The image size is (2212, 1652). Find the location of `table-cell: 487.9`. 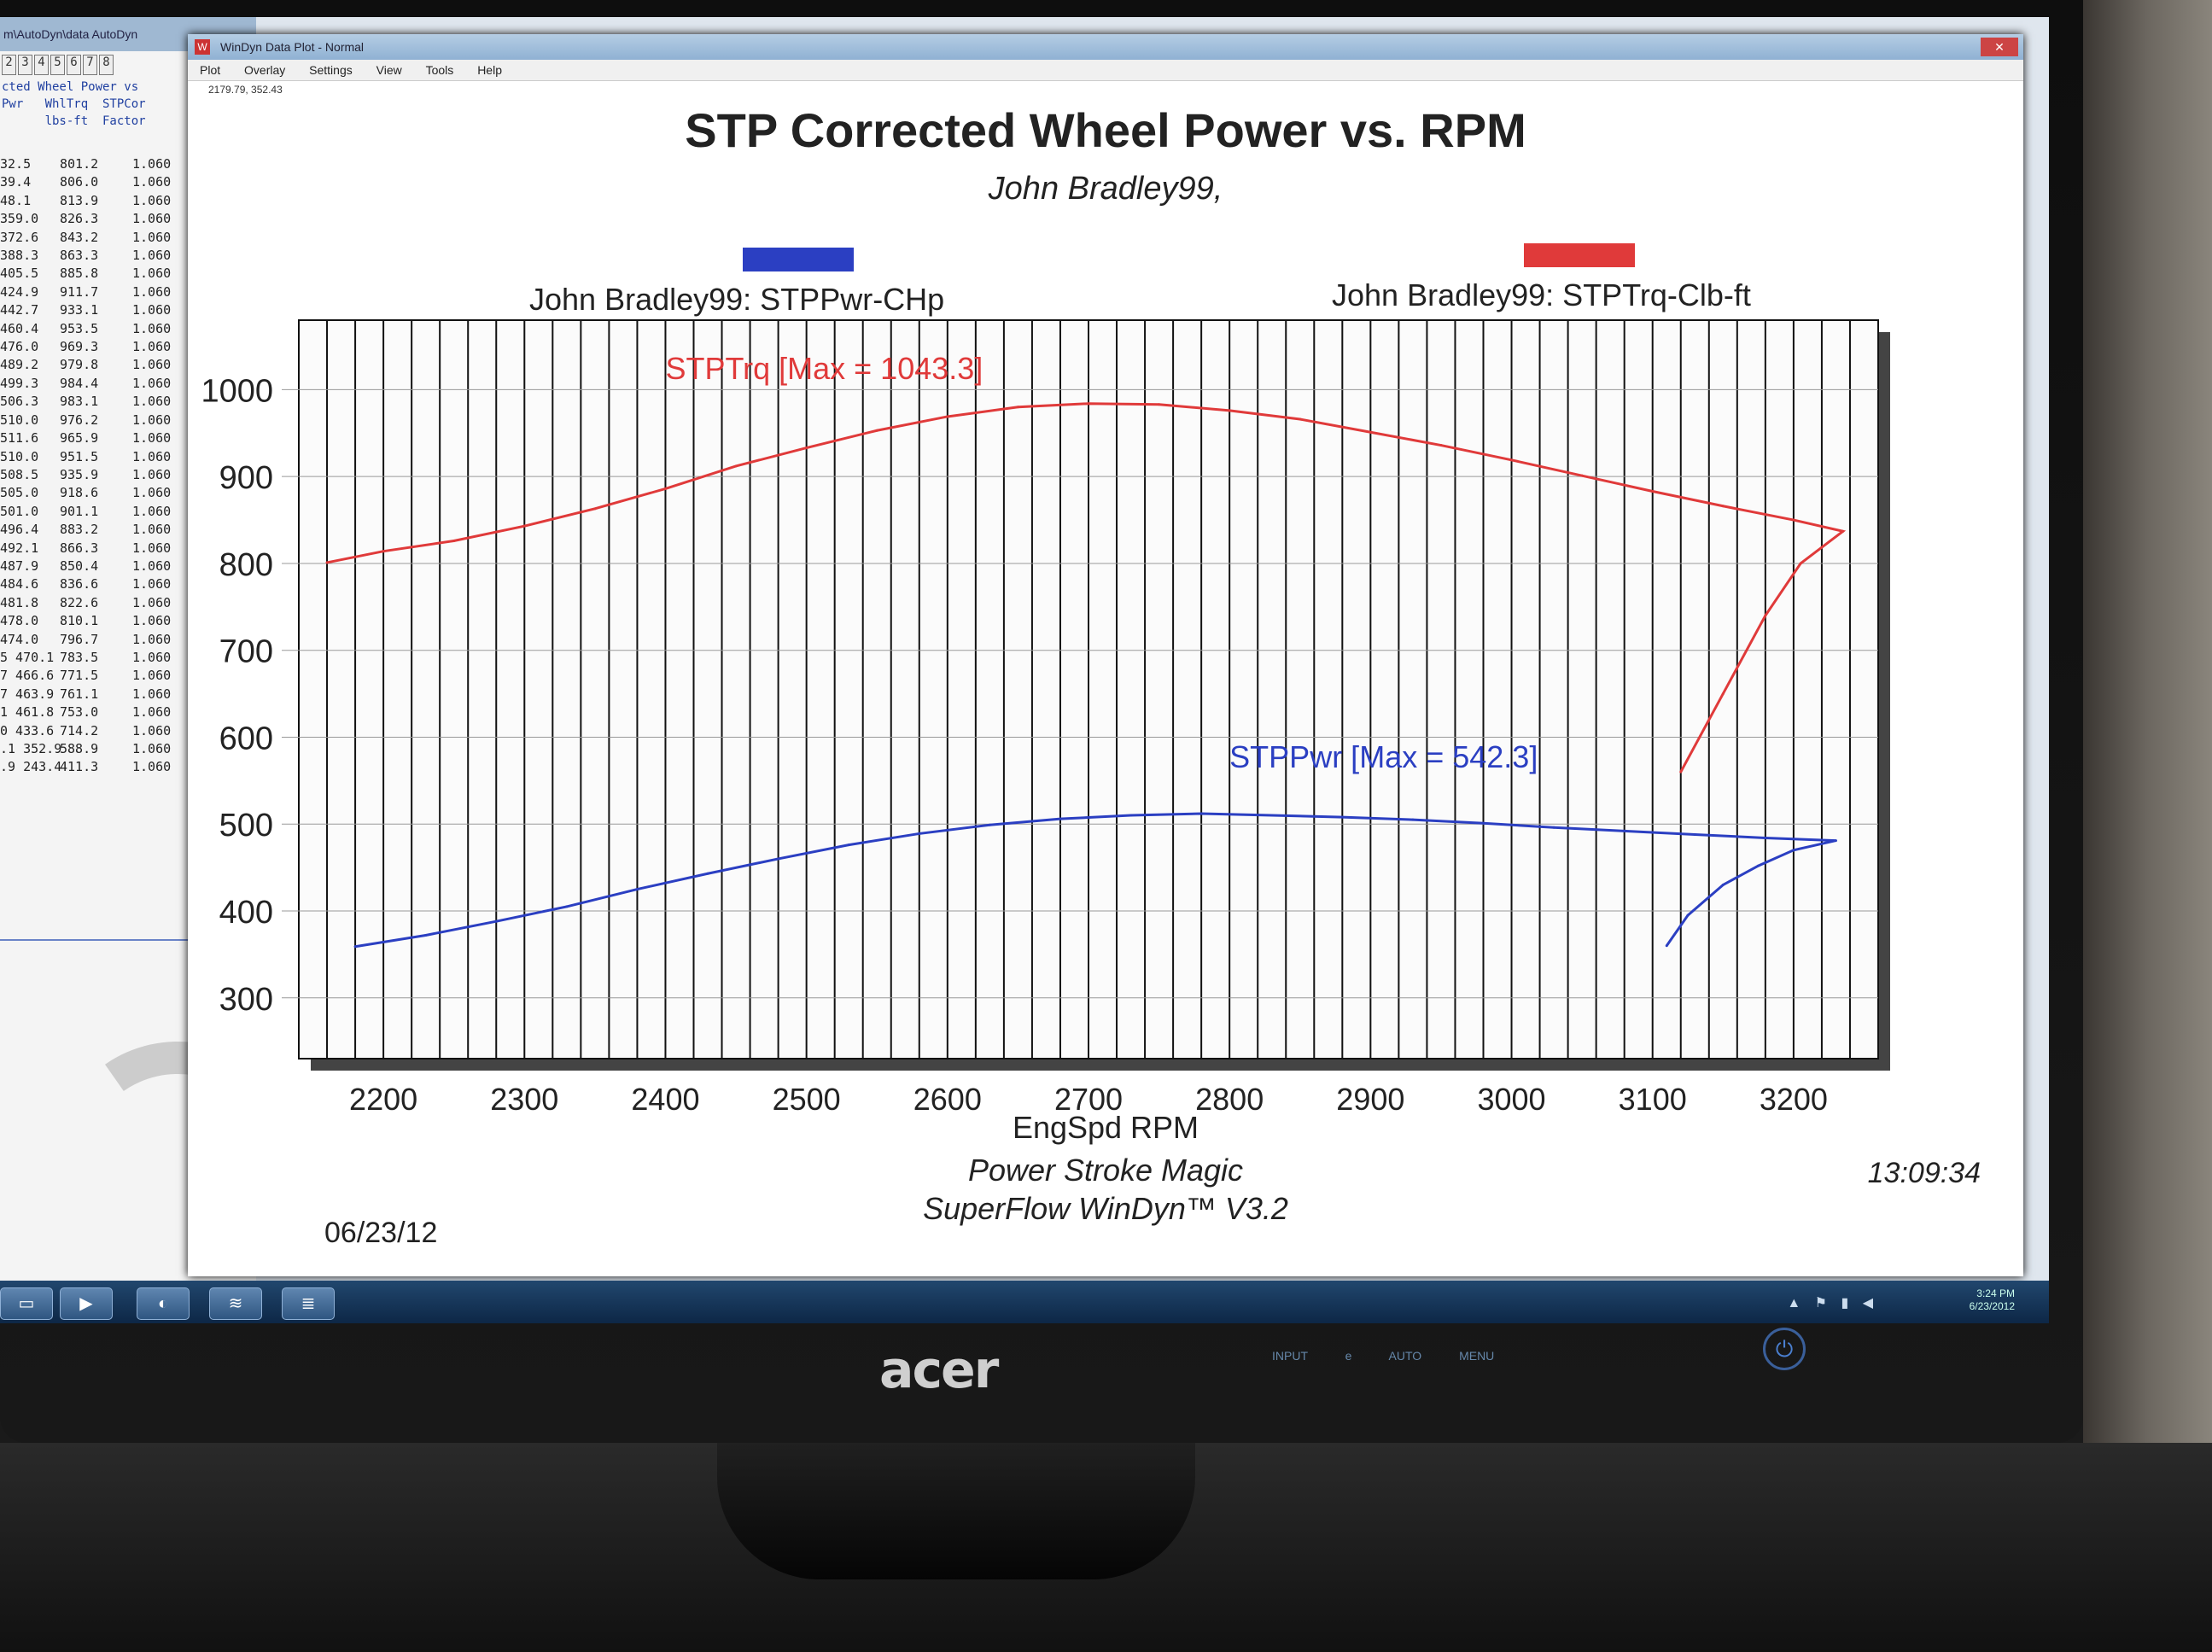

table-cell: 487.9 is located at coordinates (20, 565).